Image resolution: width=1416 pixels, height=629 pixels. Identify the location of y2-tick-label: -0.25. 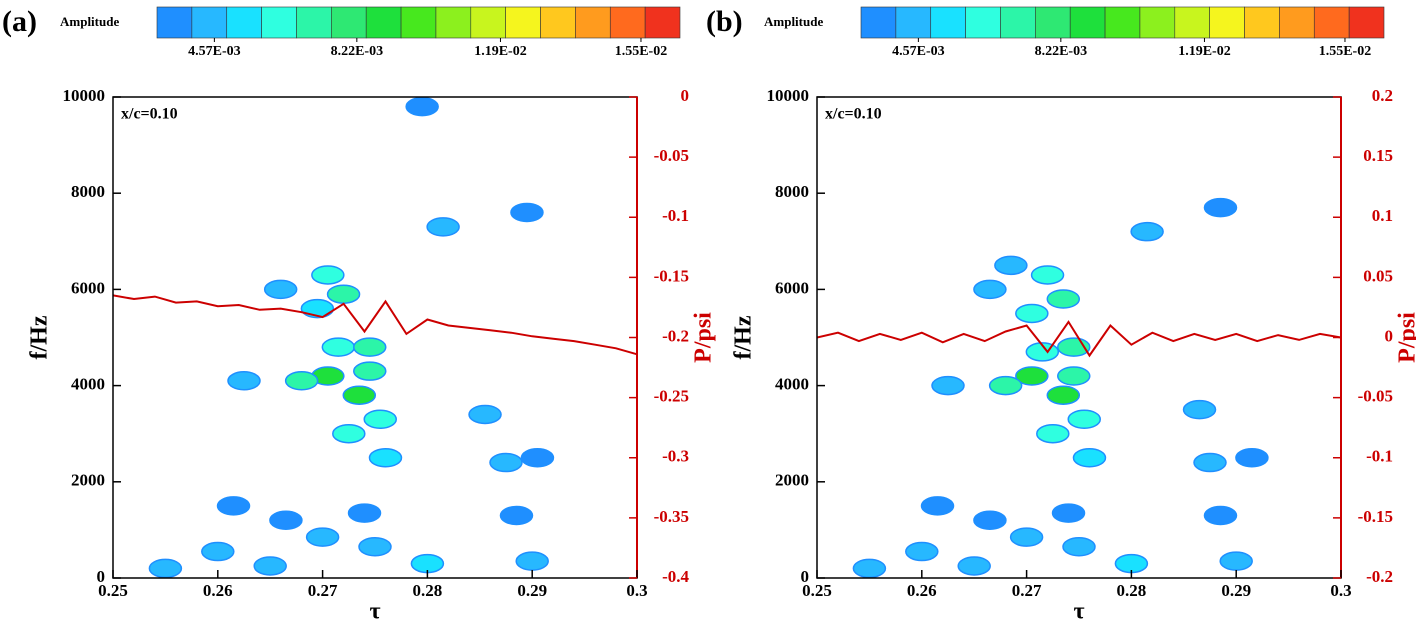
(671, 396).